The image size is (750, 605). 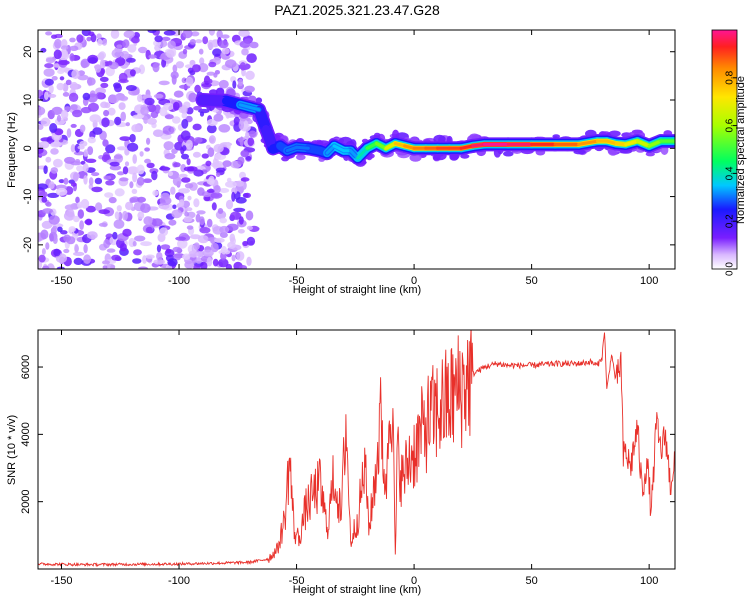 What do you see at coordinates (26, 434) in the screenshot?
I see `y-tick-label: 4000` at bounding box center [26, 434].